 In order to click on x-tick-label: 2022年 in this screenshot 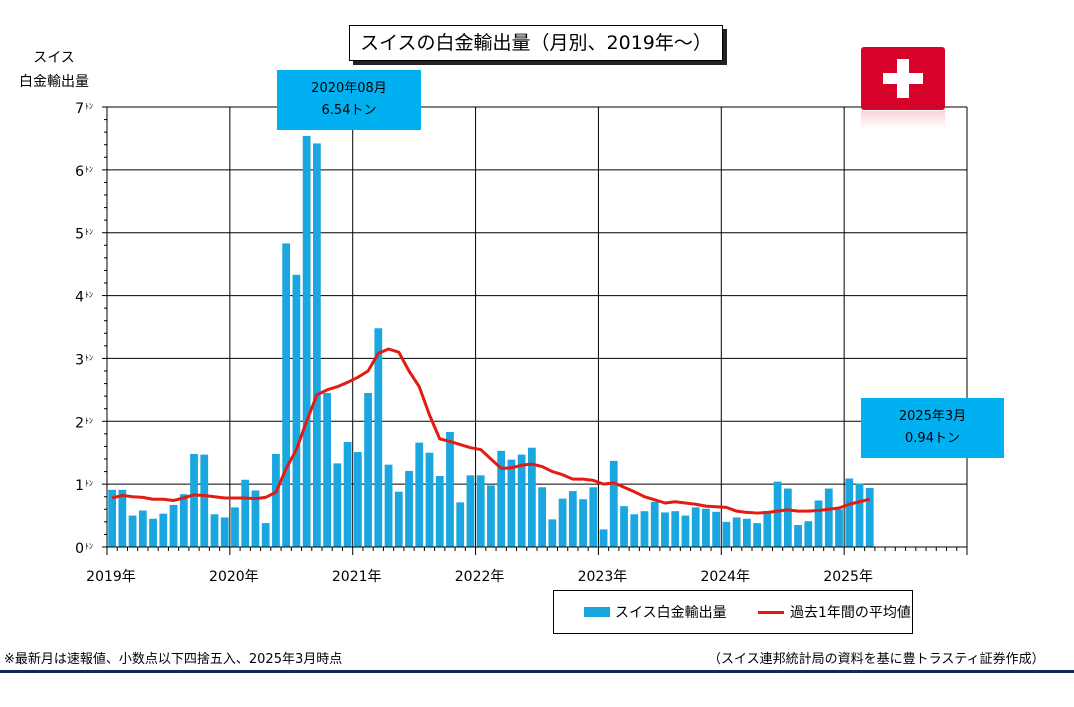, I will do `click(480, 577)`.